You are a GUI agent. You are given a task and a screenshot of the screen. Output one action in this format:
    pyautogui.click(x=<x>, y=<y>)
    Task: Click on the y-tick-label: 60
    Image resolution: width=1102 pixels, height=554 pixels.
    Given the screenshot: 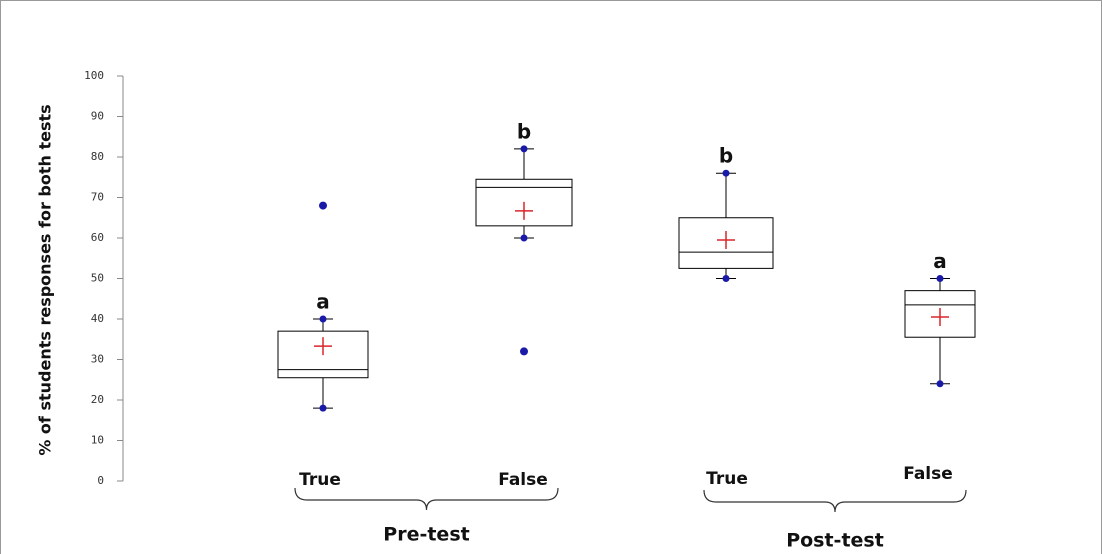 What is the action you would take?
    pyautogui.click(x=97, y=237)
    